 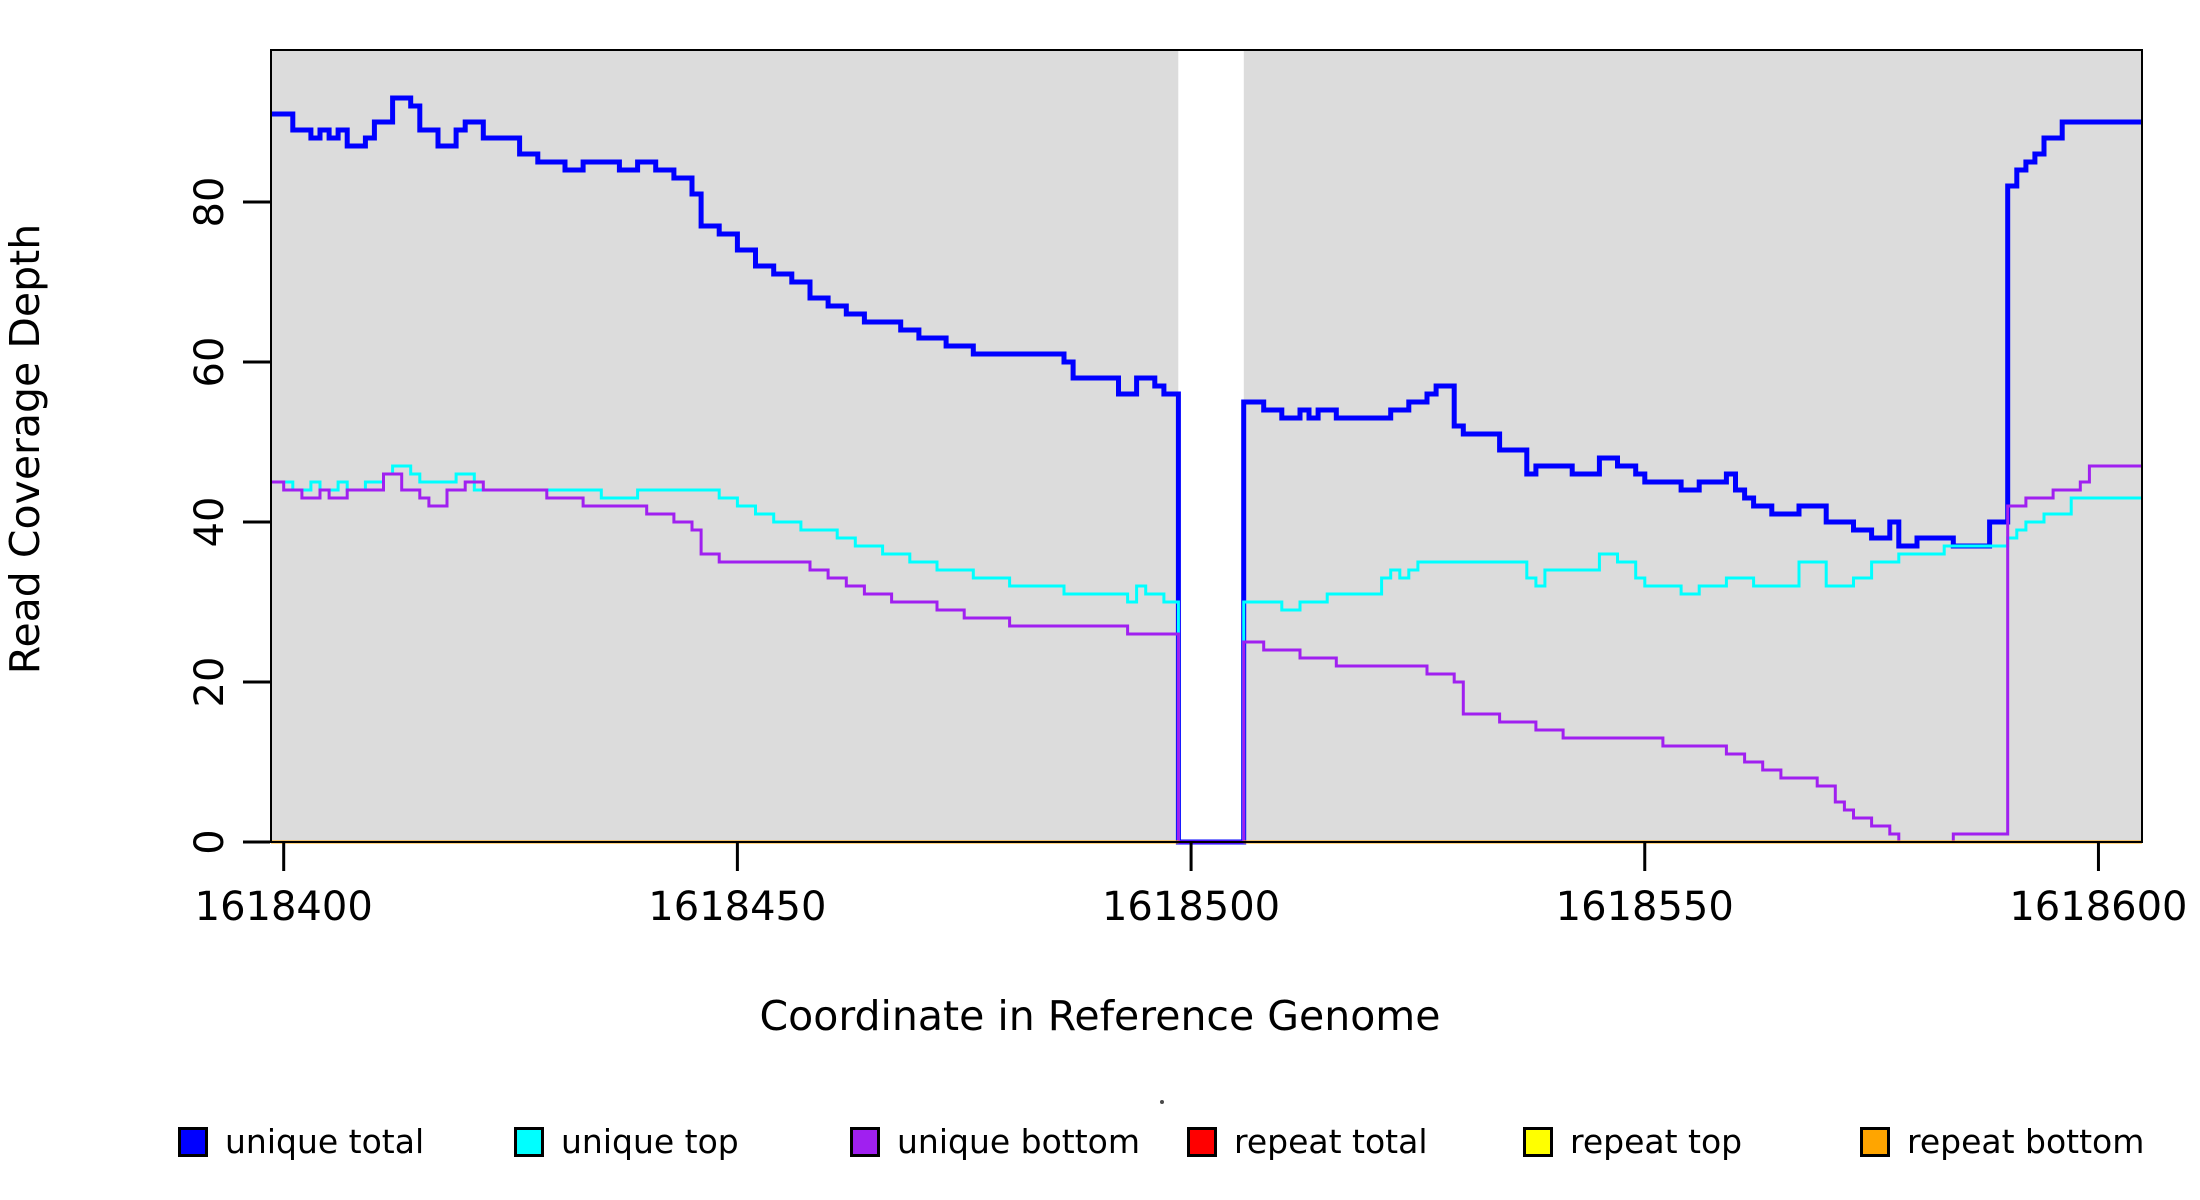 I want to click on y-axis-tick-label: 80, so click(x=210, y=202).